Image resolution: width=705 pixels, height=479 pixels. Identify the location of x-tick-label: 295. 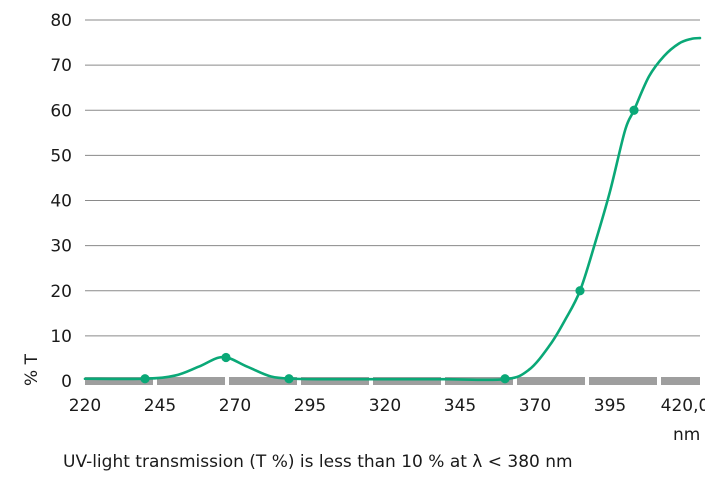
(310, 406).